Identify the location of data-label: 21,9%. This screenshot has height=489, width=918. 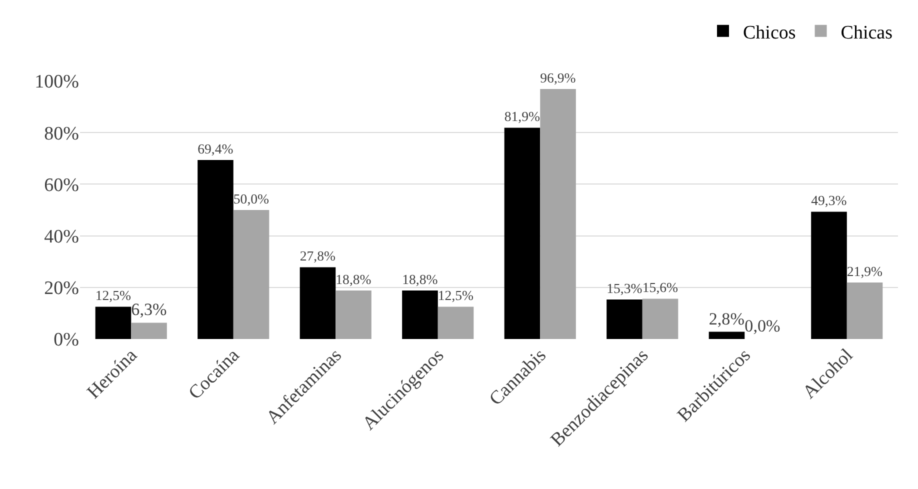
(865, 271).